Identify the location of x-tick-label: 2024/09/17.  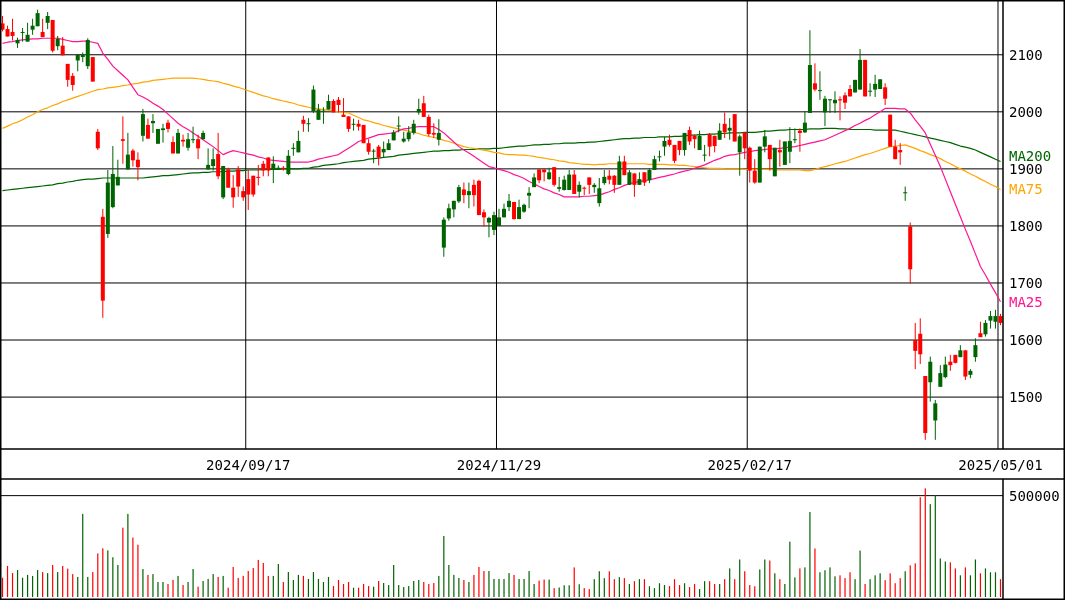
(248, 464).